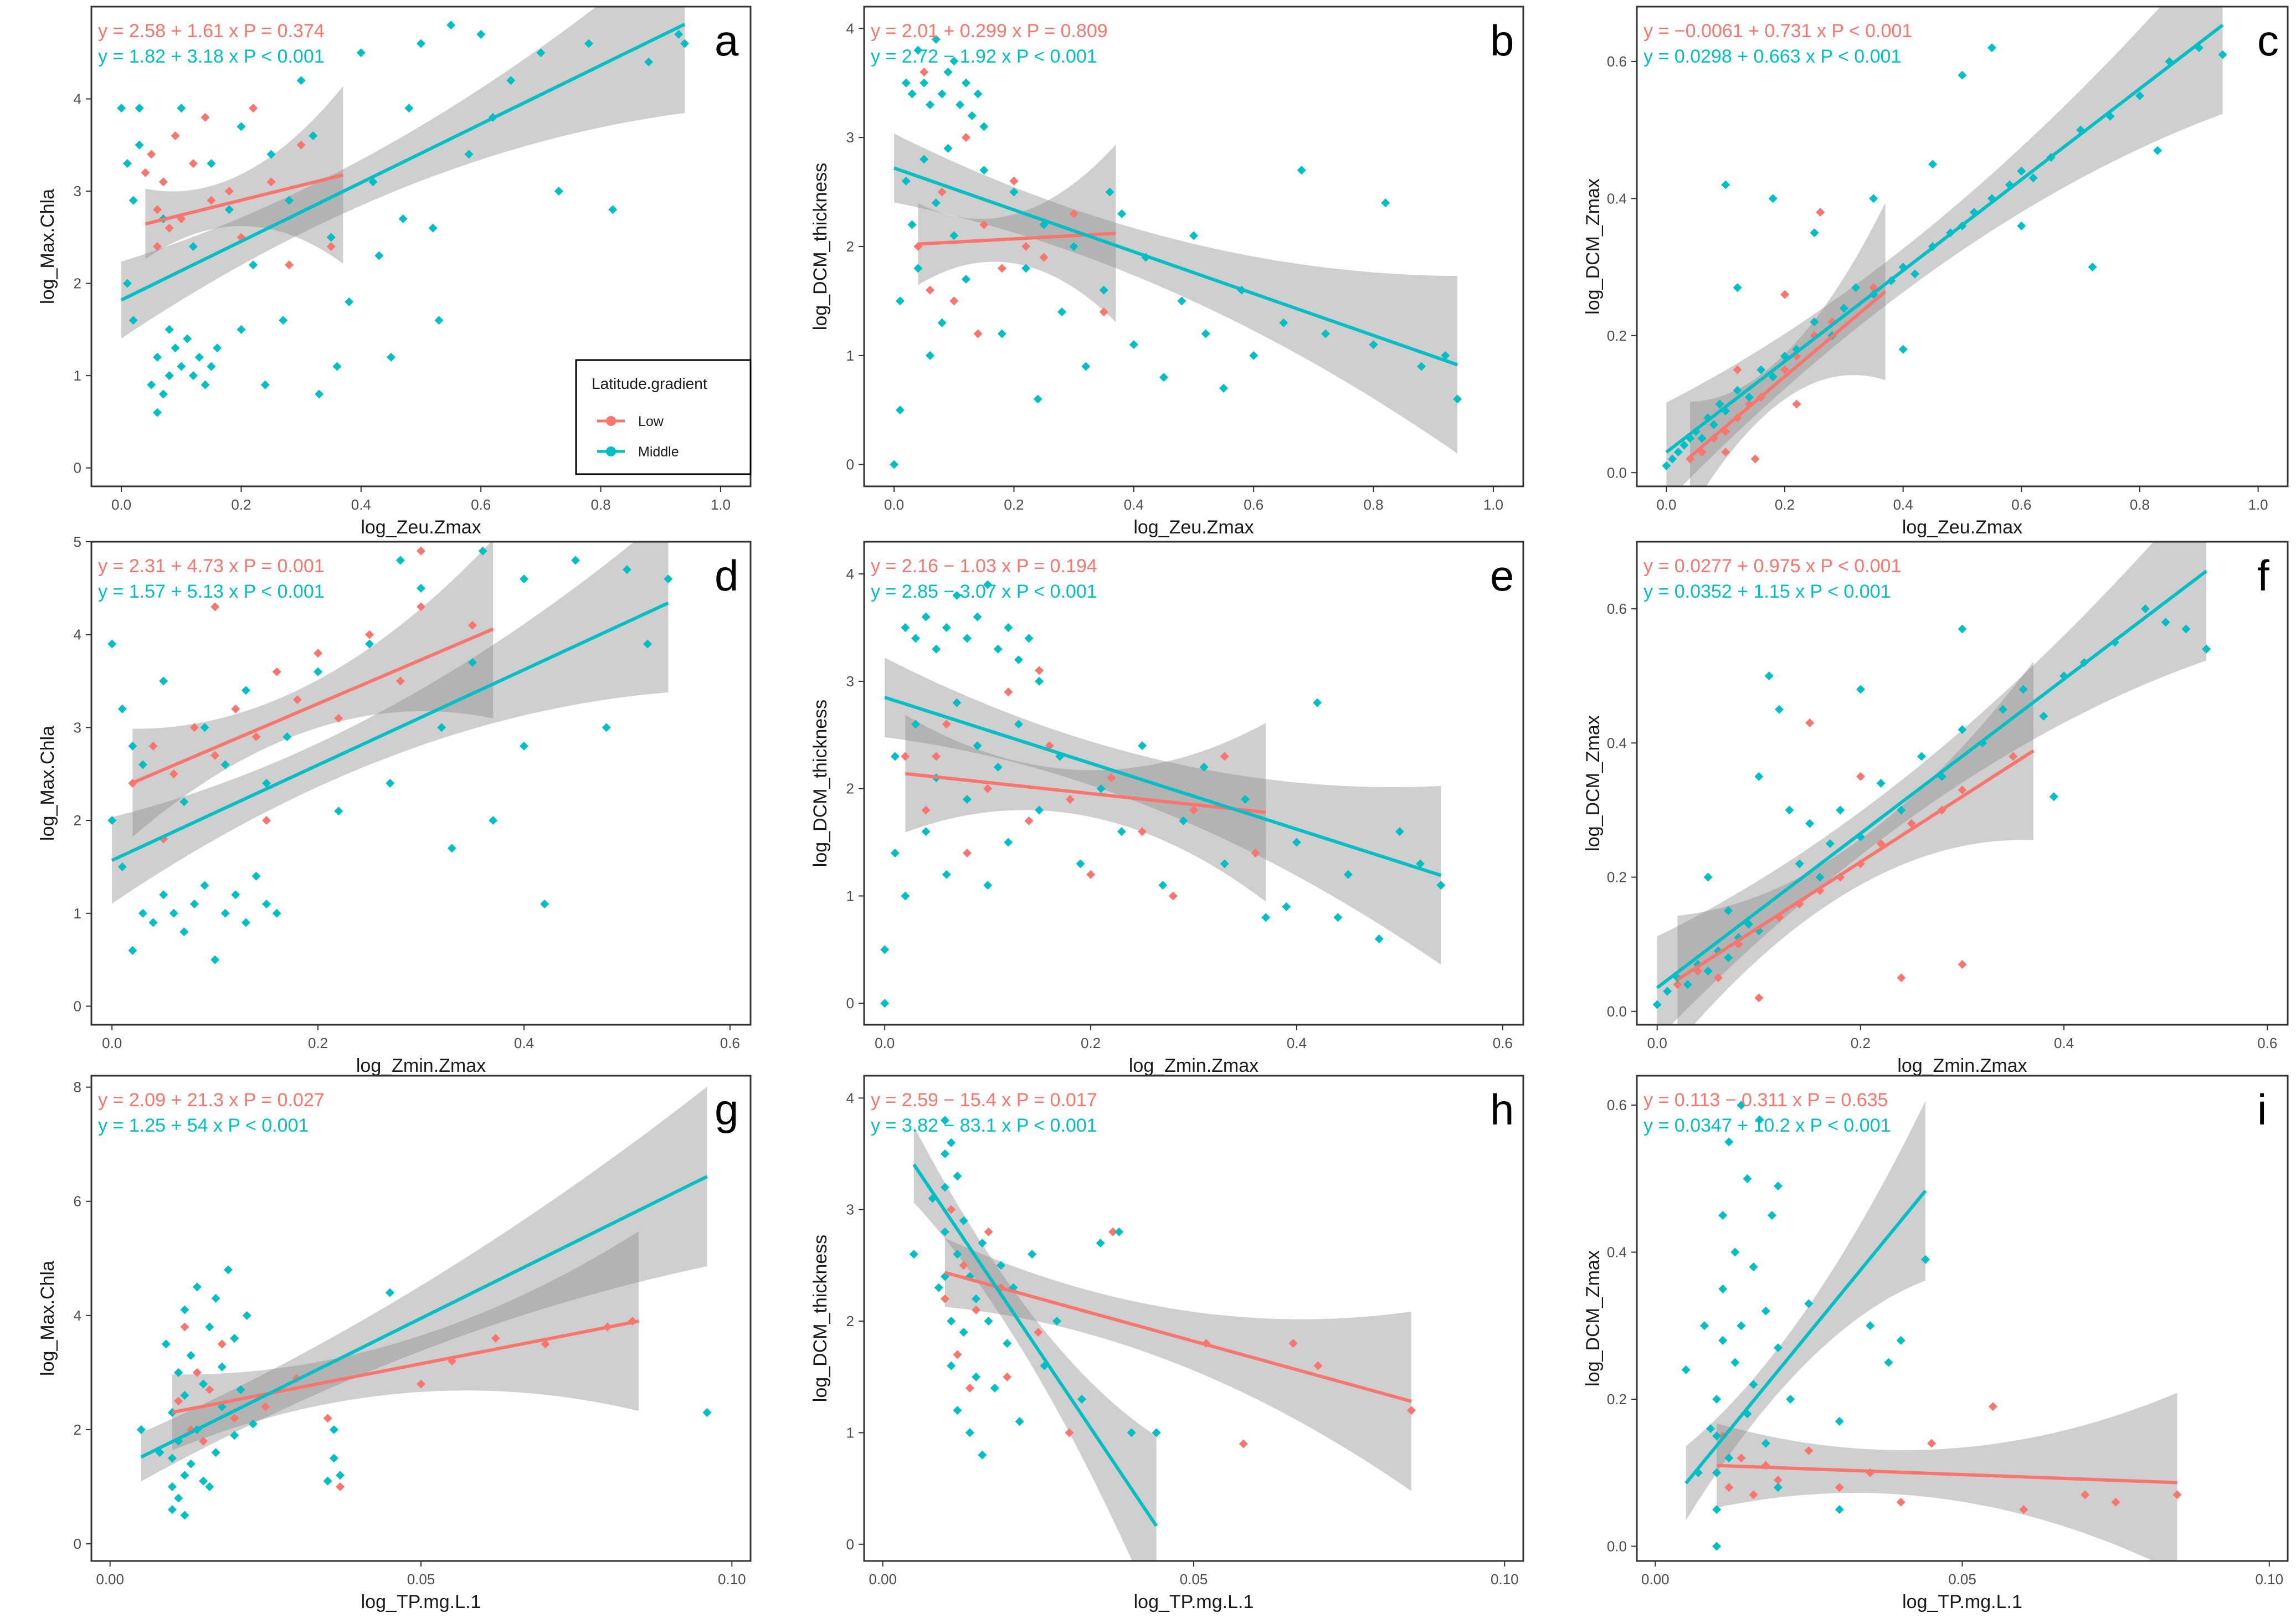 Image resolution: width=2296 pixels, height=1623 pixels. What do you see at coordinates (850, 681) in the screenshot?
I see `y-tick-label: 3` at bounding box center [850, 681].